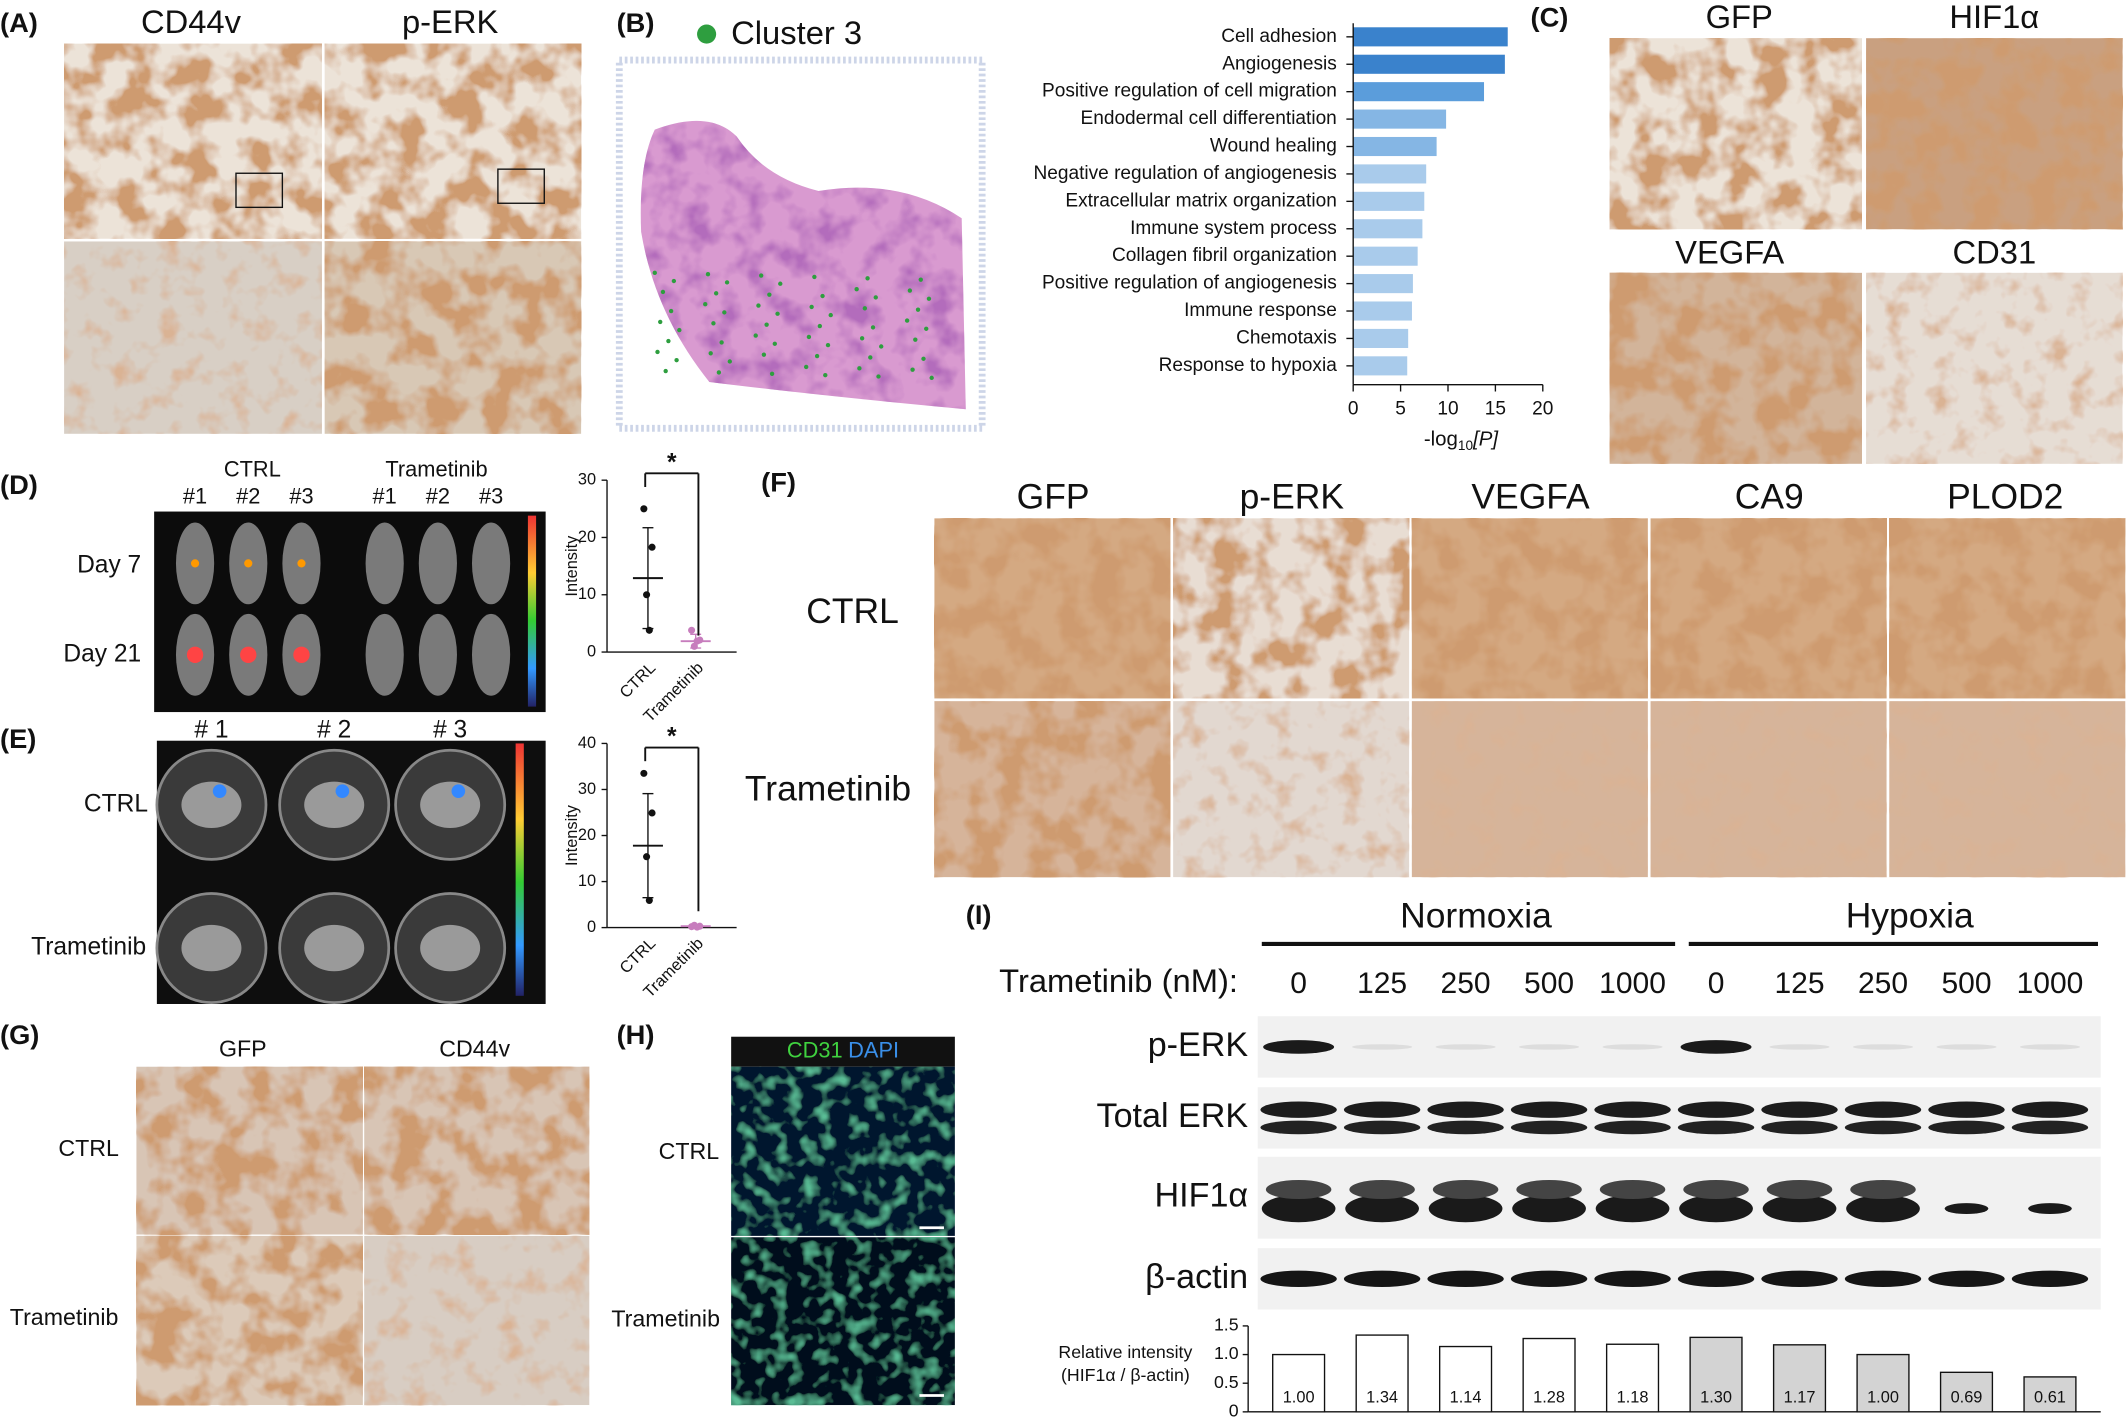 The height and width of the screenshot is (1421, 2128). What do you see at coordinates (450, 730) in the screenshot?
I see `dish-label: # 3` at bounding box center [450, 730].